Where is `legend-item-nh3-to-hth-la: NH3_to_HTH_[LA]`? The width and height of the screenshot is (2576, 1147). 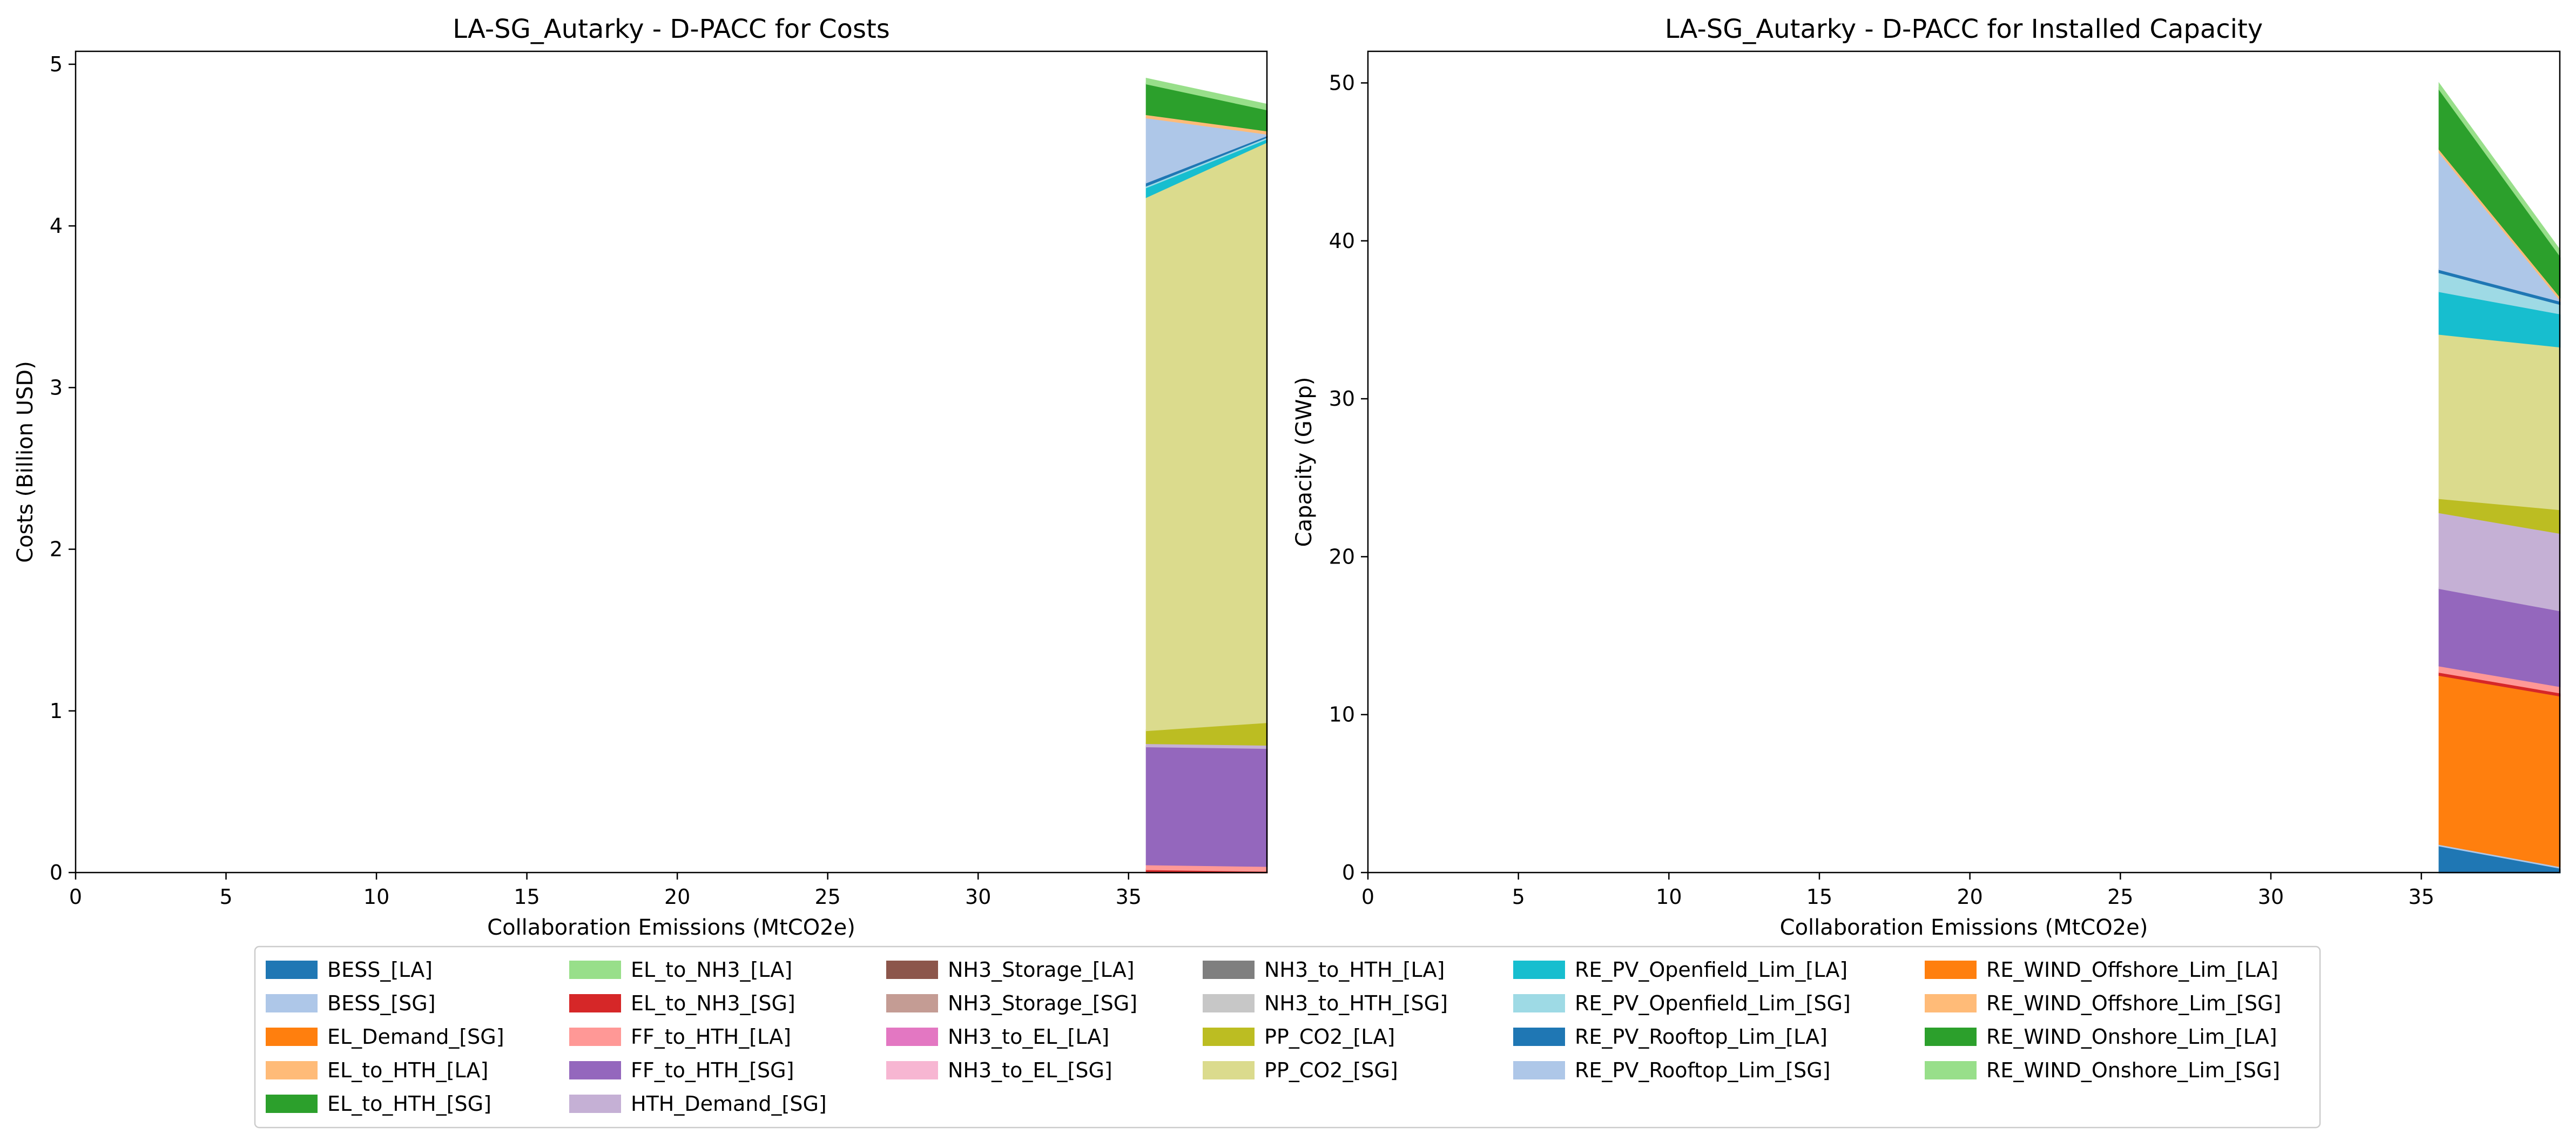
legend-item-nh3-to-hth-la: NH3_to_HTH_[LA] is located at coordinates (1324, 970).